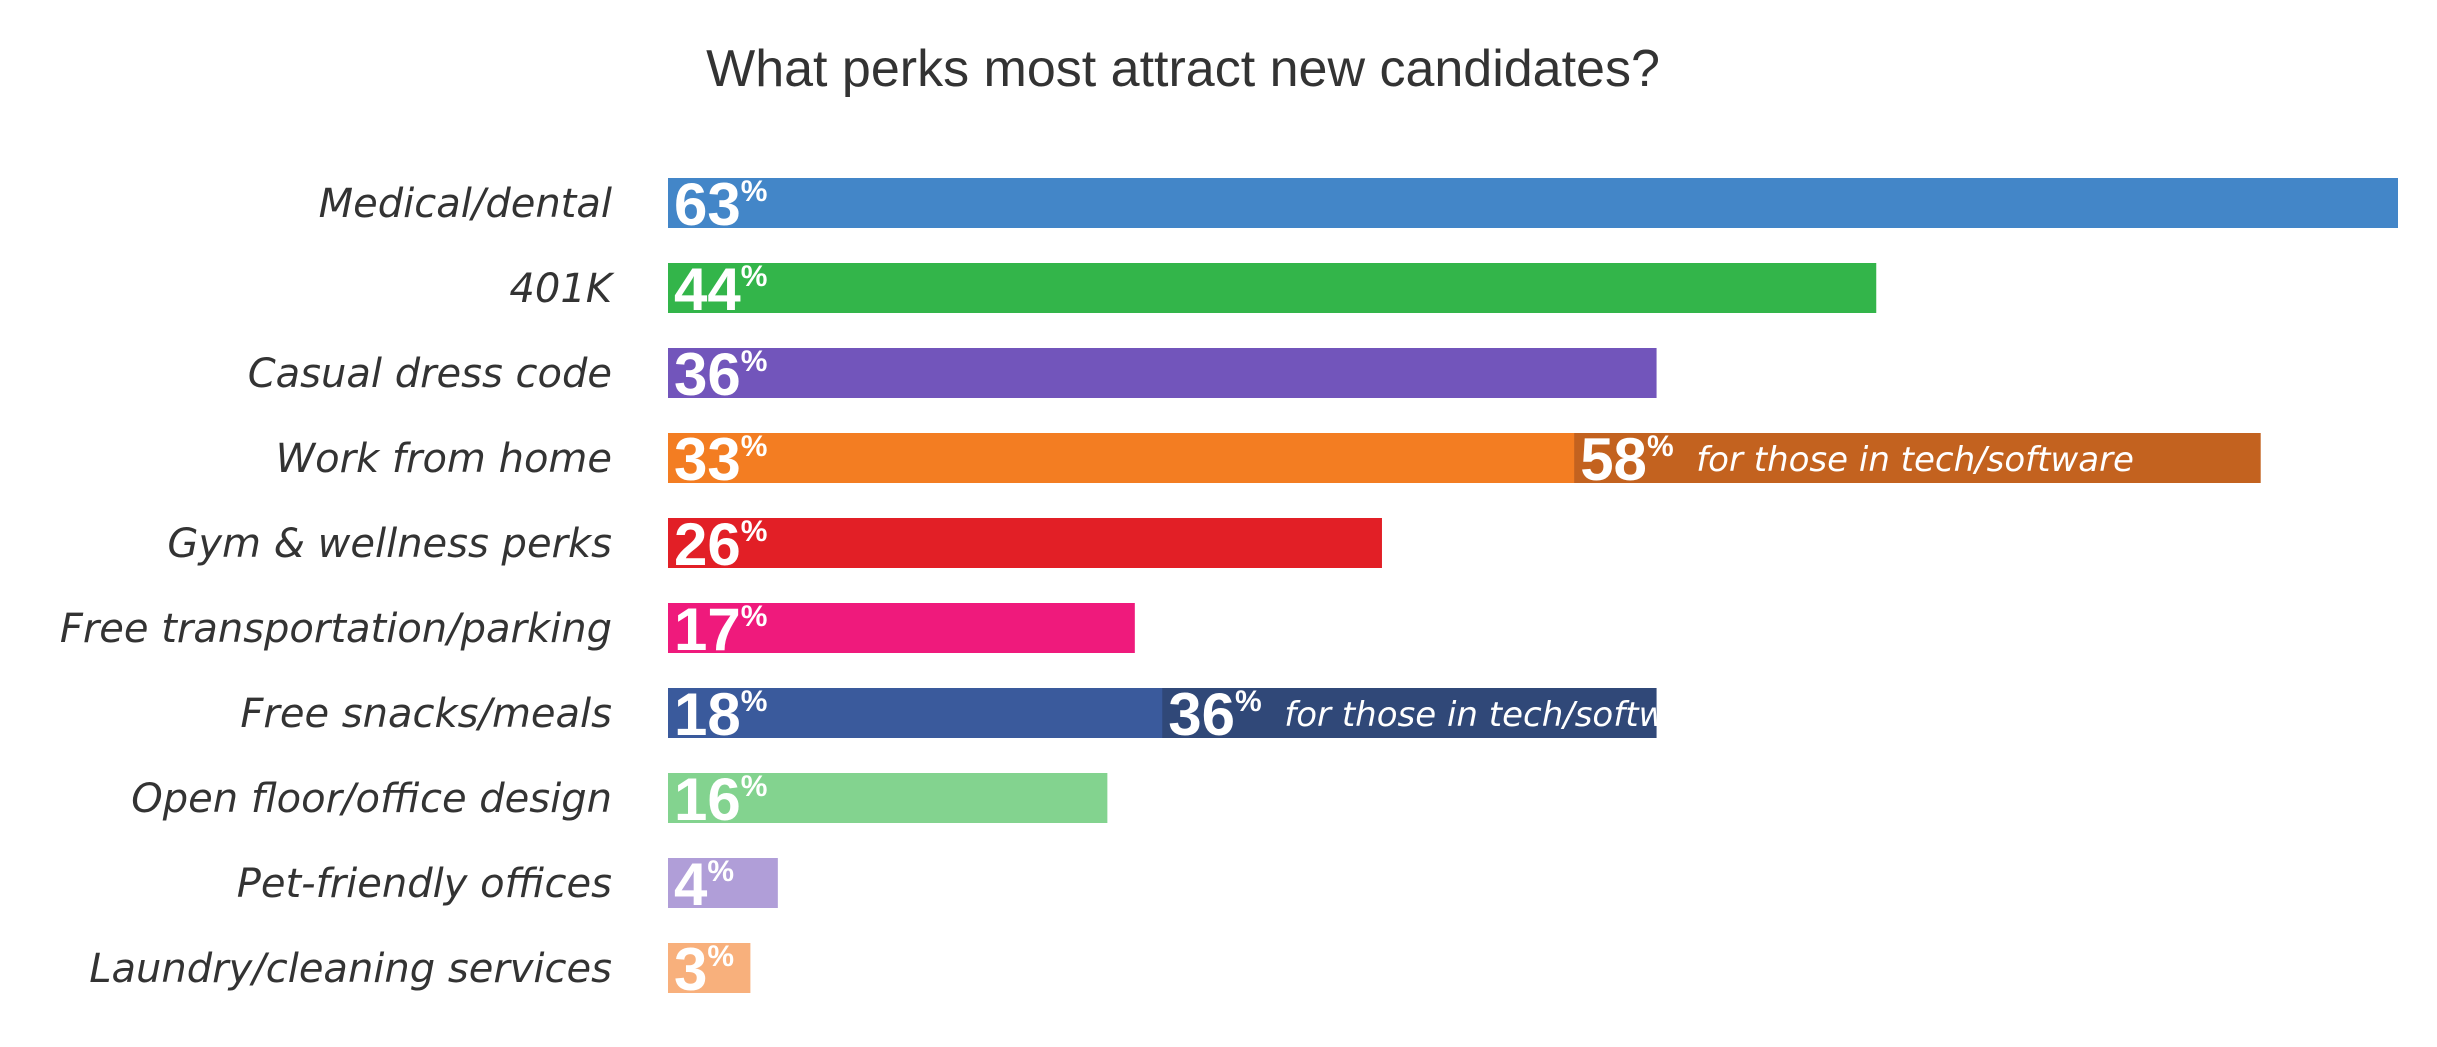 This screenshot has width=2437, height=1047. What do you see at coordinates (389, 544) in the screenshot?
I see `category-label: Gym & wellness perks` at bounding box center [389, 544].